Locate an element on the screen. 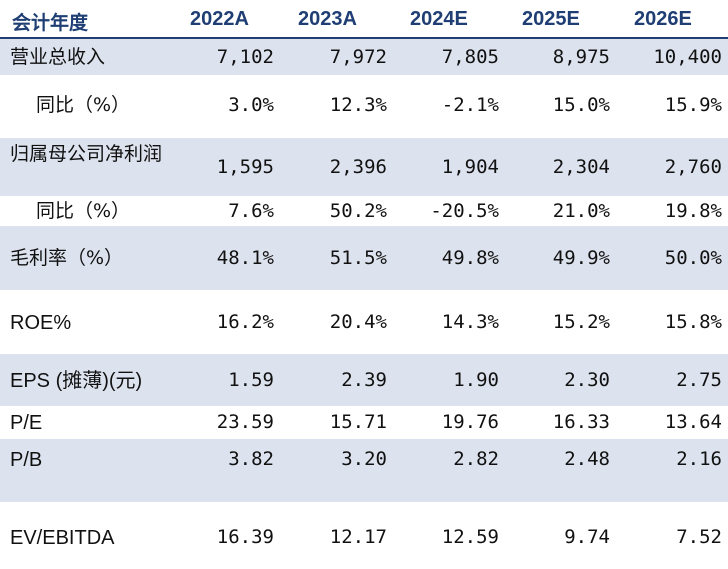  cell-2025e: 2.48 is located at coordinates (587, 459).